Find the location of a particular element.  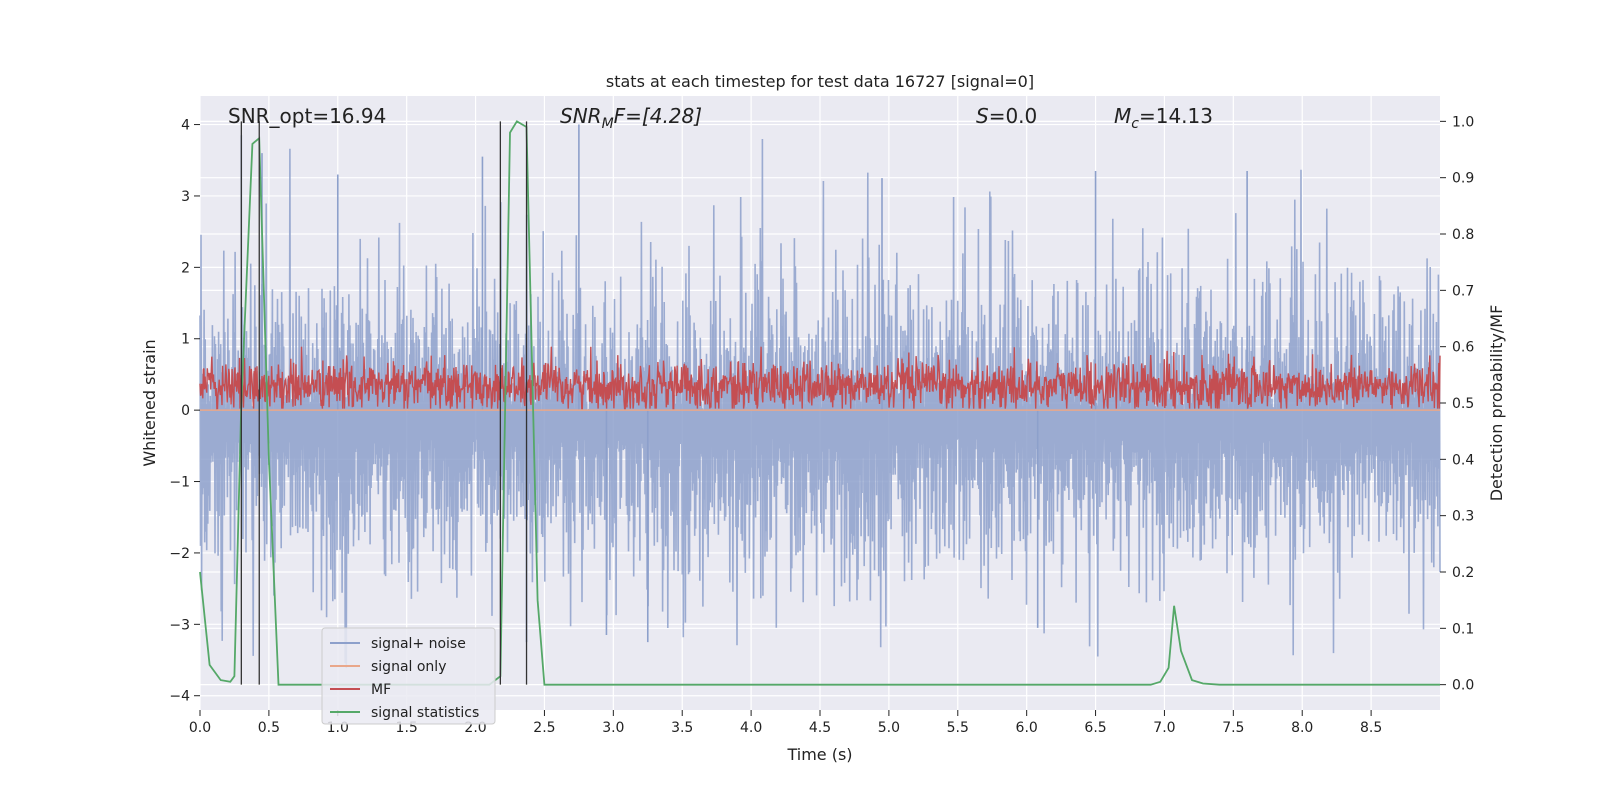

x-tick-label: 4.0 is located at coordinates (751, 728).